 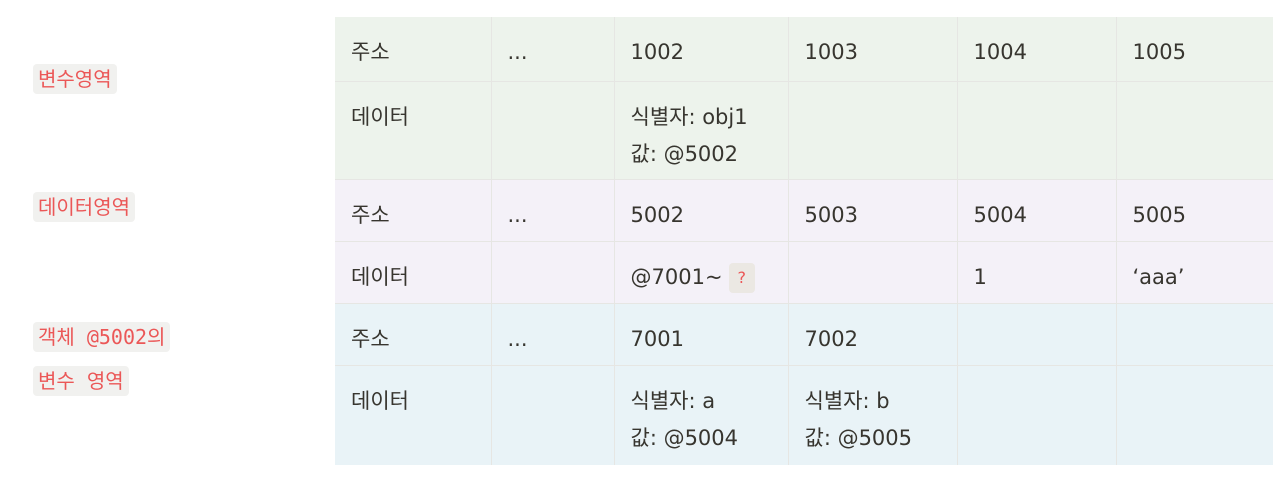 What do you see at coordinates (701, 210) in the screenshot?
I see `address-cell: 5002` at bounding box center [701, 210].